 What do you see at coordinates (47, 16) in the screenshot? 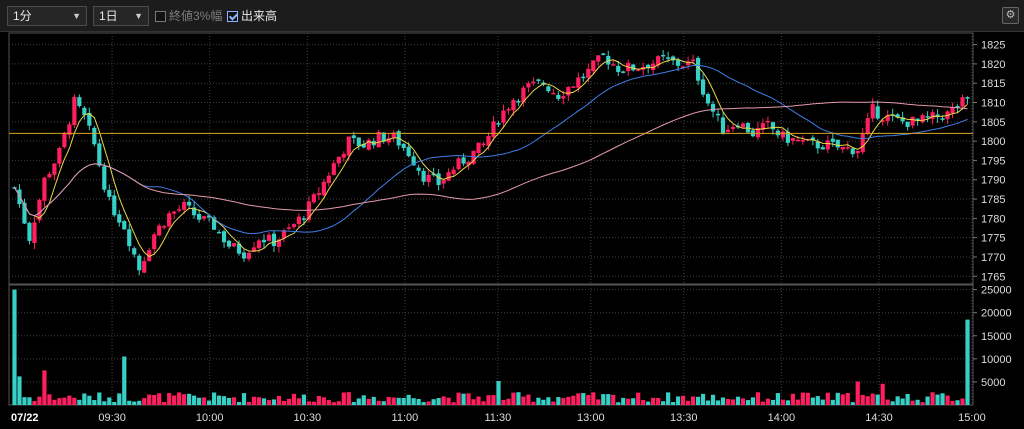
I see `interval-select: 1分 ▼` at bounding box center [47, 16].